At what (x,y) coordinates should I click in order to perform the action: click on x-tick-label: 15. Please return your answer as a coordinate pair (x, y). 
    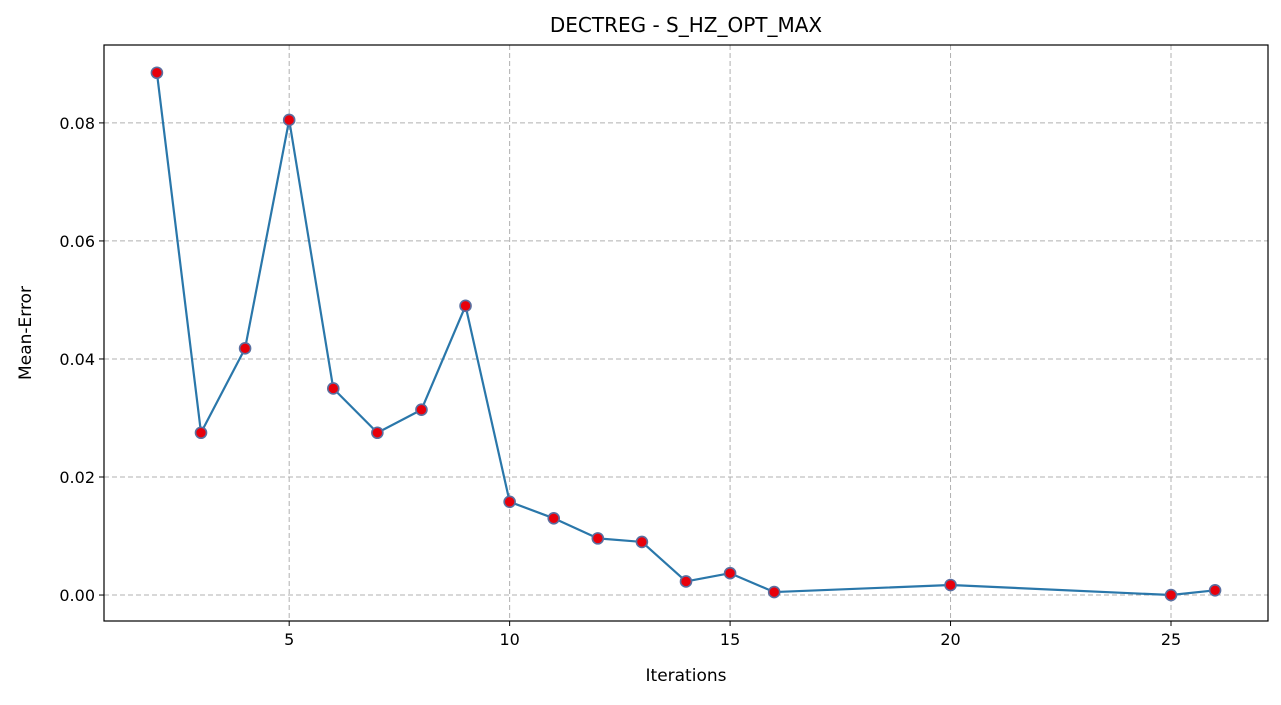
    Looking at the image, I should click on (730, 639).